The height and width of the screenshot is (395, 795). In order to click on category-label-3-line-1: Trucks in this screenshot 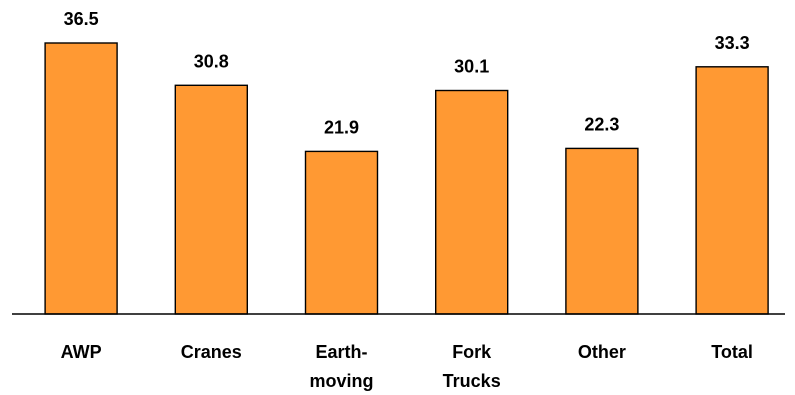, I will do `click(472, 381)`.